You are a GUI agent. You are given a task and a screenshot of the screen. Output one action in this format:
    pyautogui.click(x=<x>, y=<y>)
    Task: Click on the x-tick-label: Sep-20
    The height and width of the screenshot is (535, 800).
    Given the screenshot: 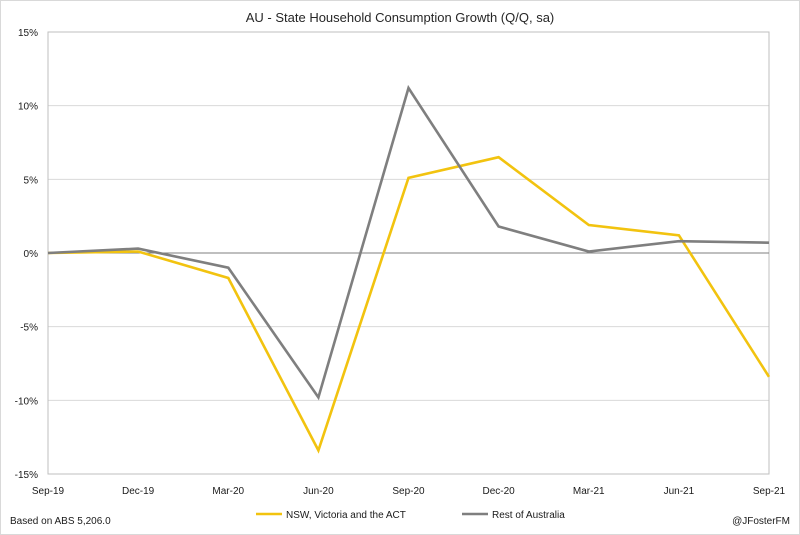 What is the action you would take?
    pyautogui.click(x=408, y=491)
    